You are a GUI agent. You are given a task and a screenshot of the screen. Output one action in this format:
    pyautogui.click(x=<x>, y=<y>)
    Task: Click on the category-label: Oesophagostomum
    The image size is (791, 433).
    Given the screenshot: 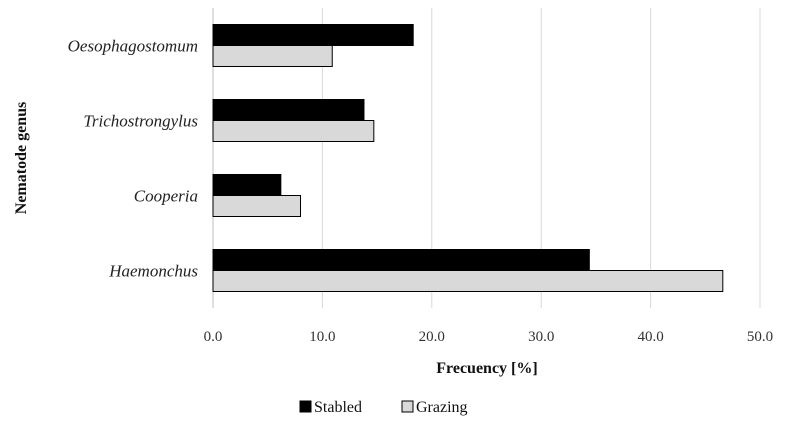 What is the action you would take?
    pyautogui.click(x=133, y=46)
    